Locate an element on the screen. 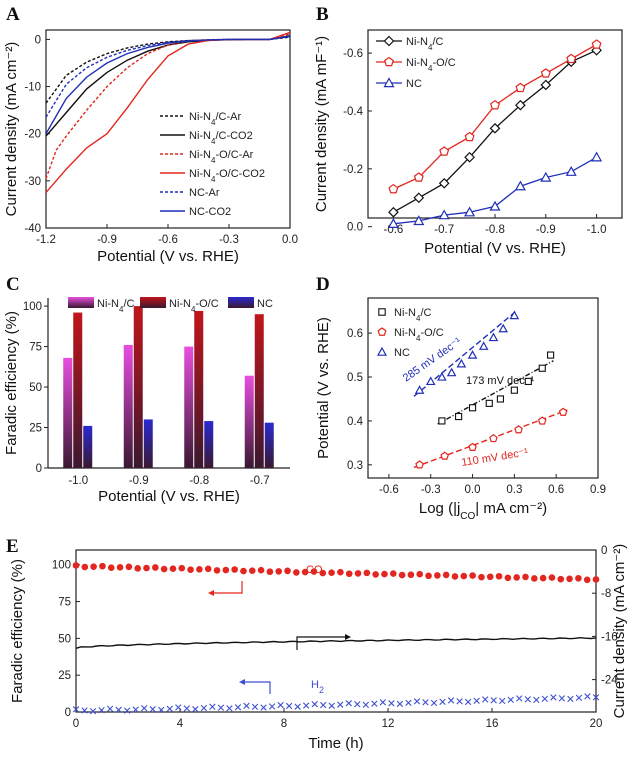 The height and width of the screenshot is (780, 637). y-tick-label: 0 is located at coordinates (38, 40).